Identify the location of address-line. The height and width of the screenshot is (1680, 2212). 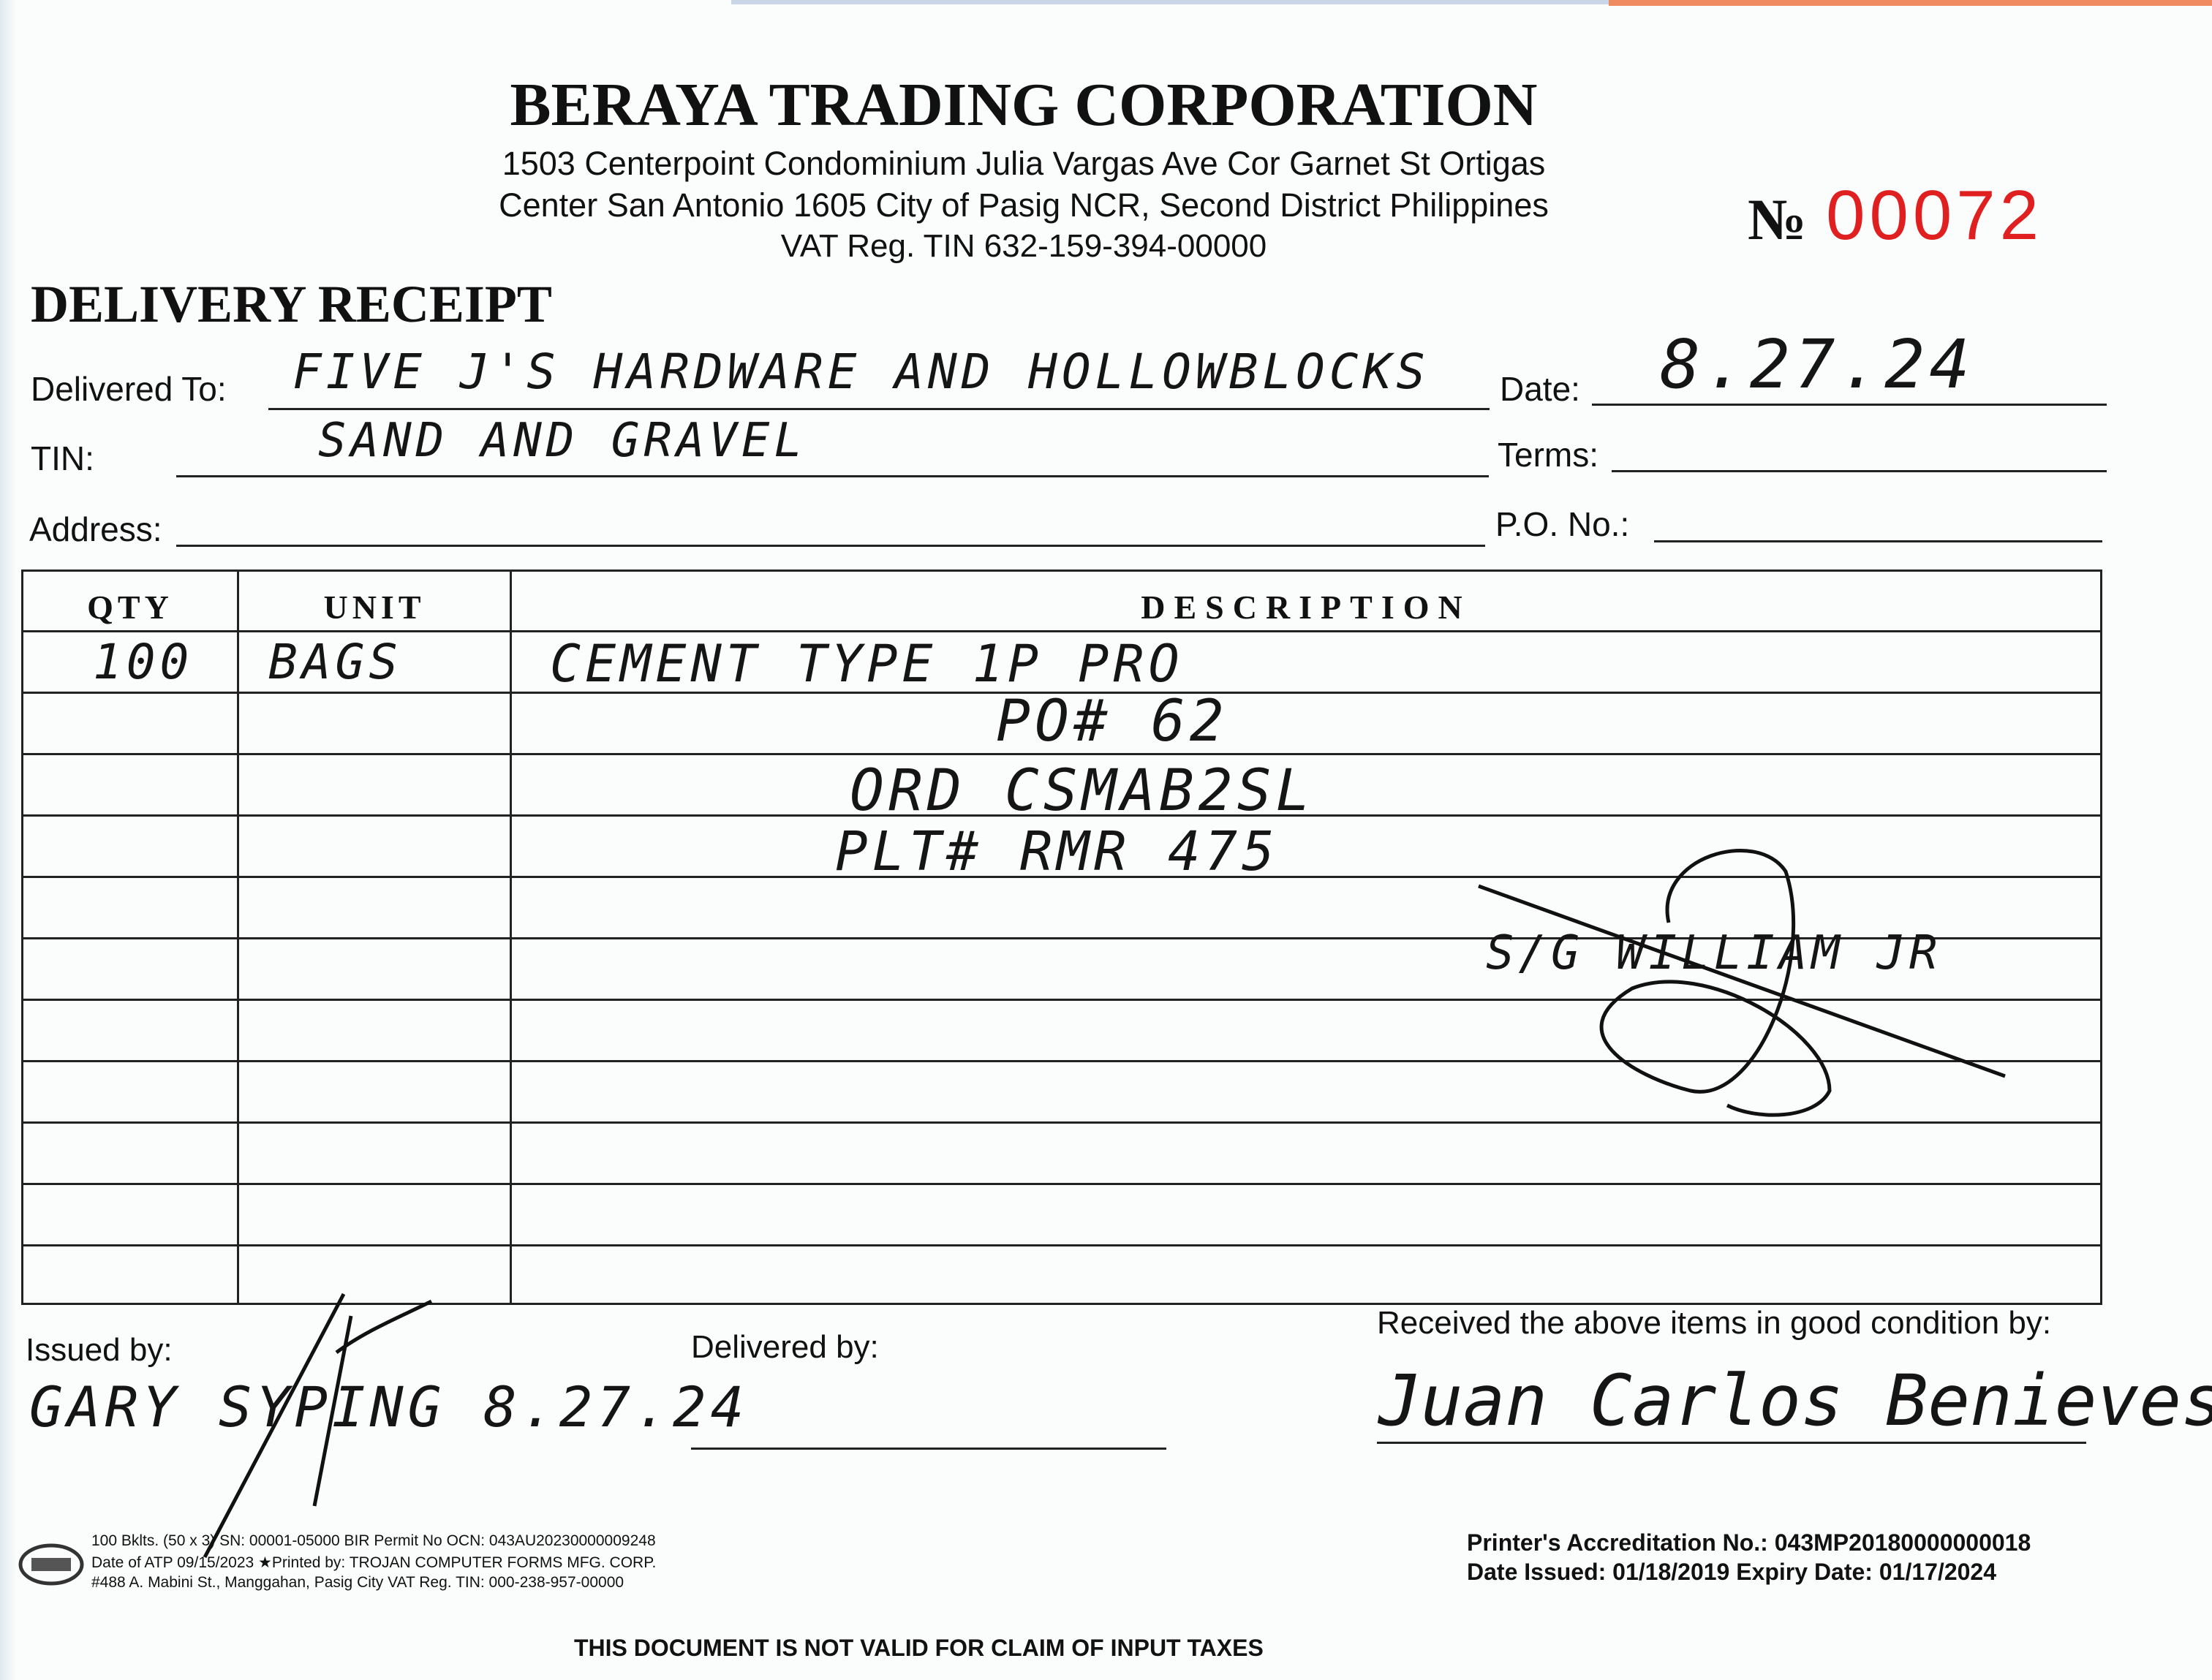
(830, 546).